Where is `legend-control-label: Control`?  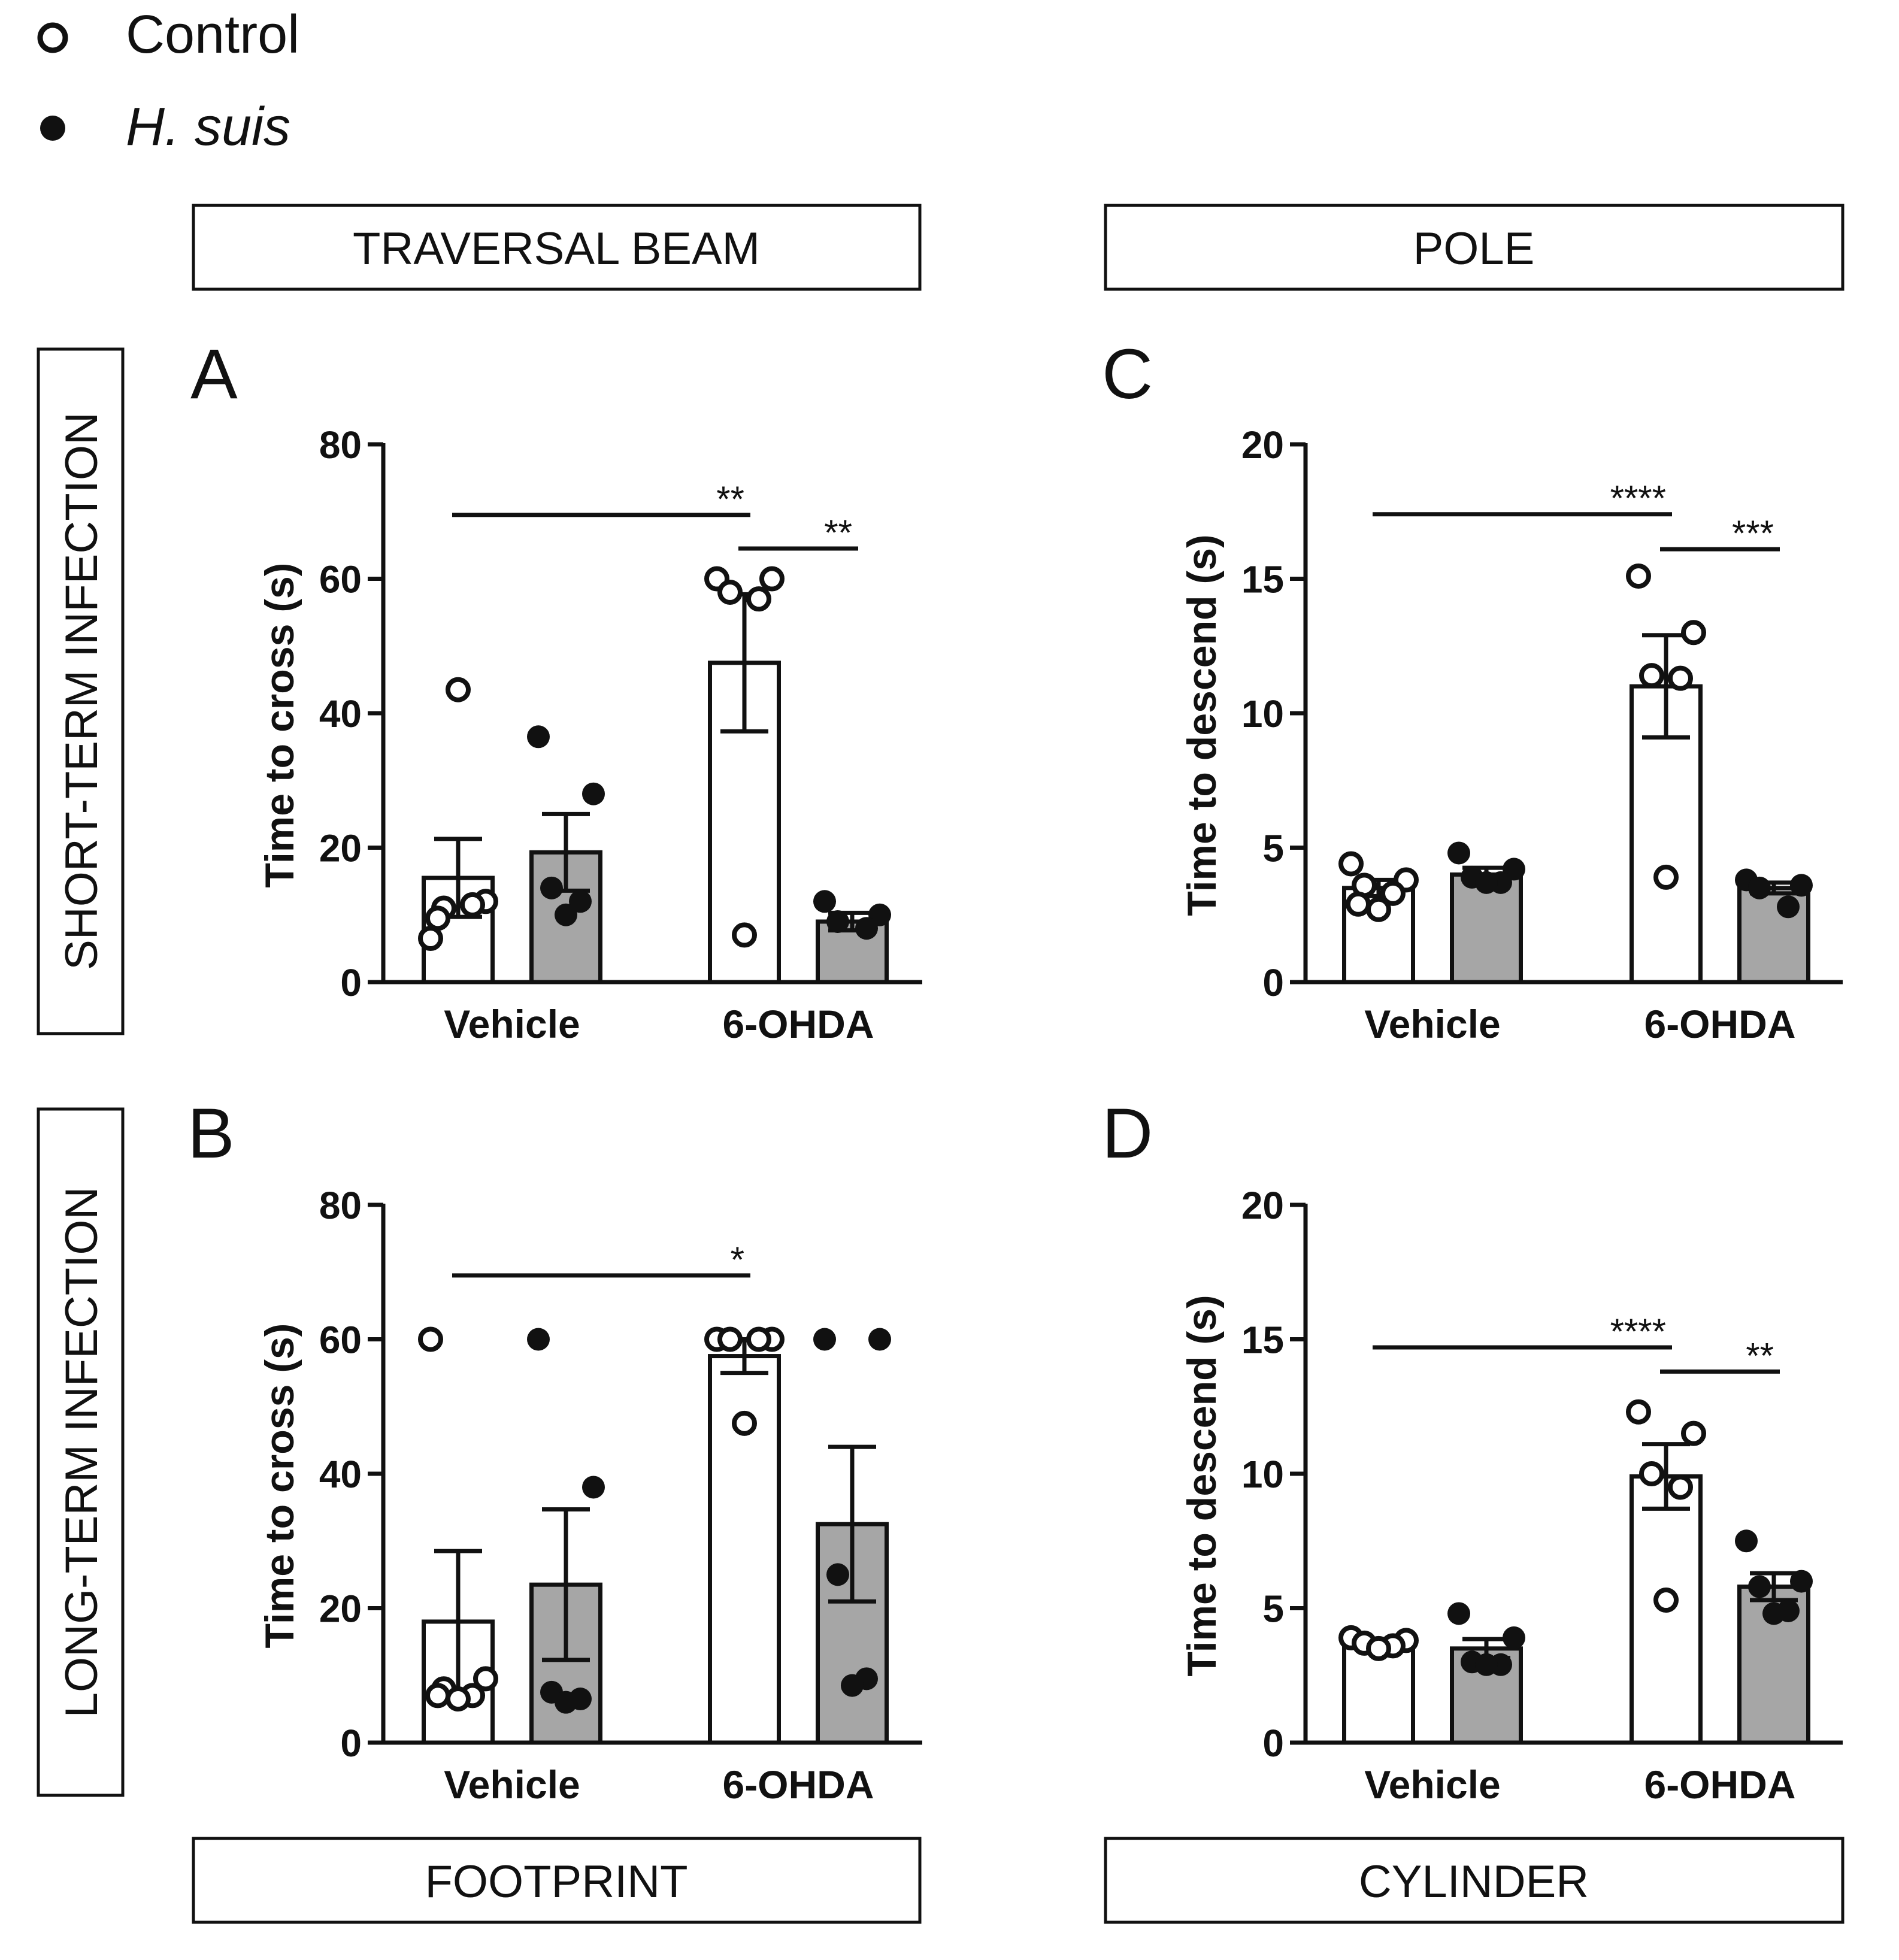 legend-control-label: Control is located at coordinates (212, 35).